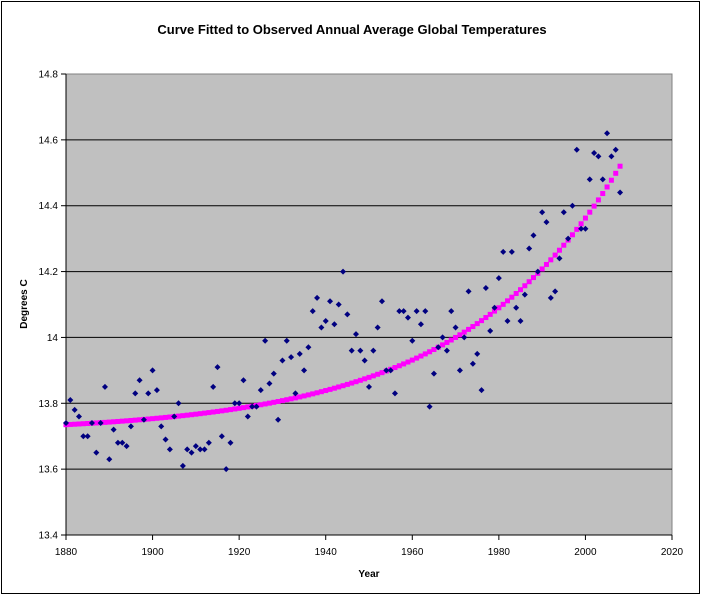 This screenshot has width=703, height=597. I want to click on y-tick-label: 14, so click(53, 338).